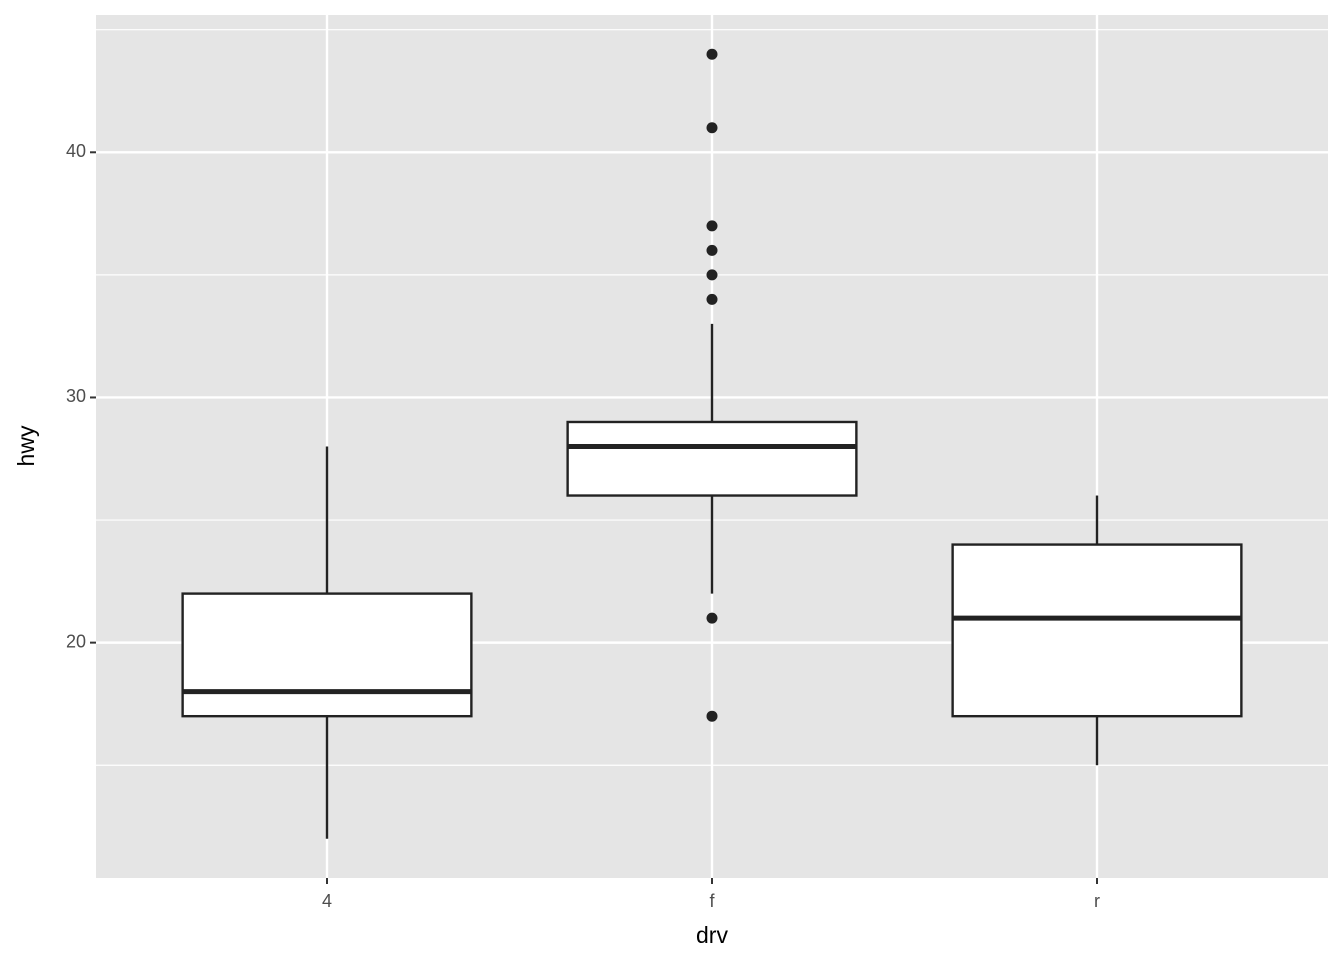 This screenshot has height=960, width=1344. Describe the element at coordinates (327, 901) in the screenshot. I see `x-tick-label: 4` at that location.